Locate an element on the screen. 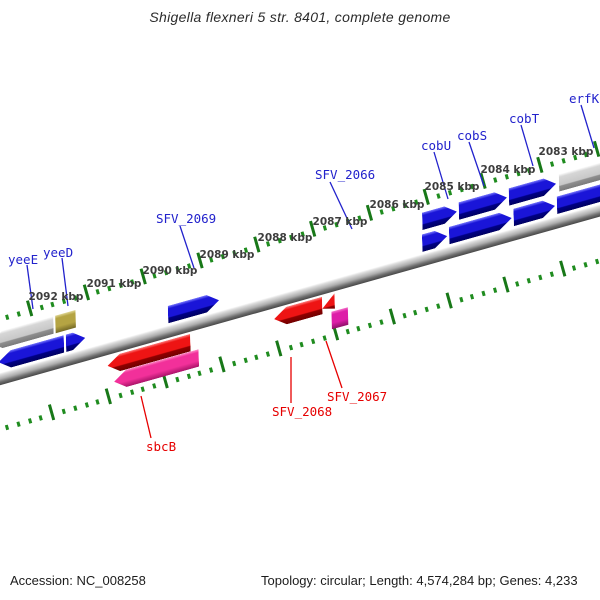 The height and width of the screenshot is (600, 600). position-label: 2088 kbp is located at coordinates (285, 238).